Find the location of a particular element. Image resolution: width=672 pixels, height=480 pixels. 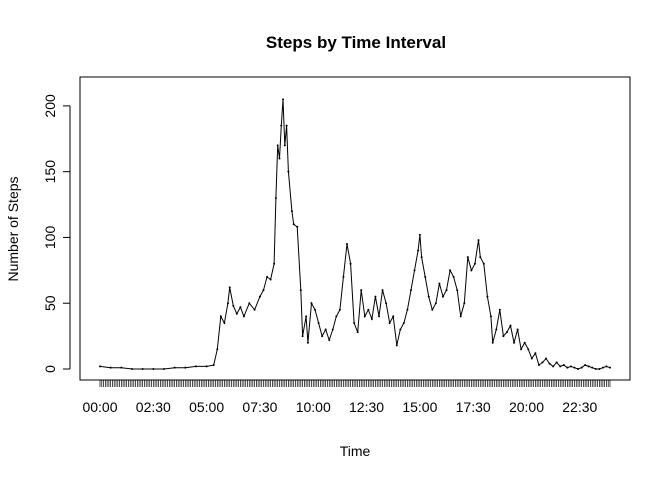

x-tick-label: 12:30 is located at coordinates (366, 407).